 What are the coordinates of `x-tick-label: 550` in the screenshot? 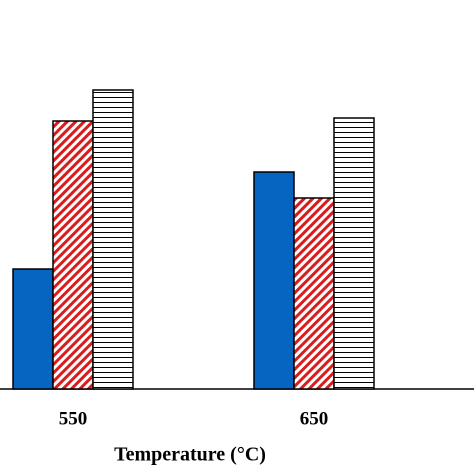 It's located at (73, 418).